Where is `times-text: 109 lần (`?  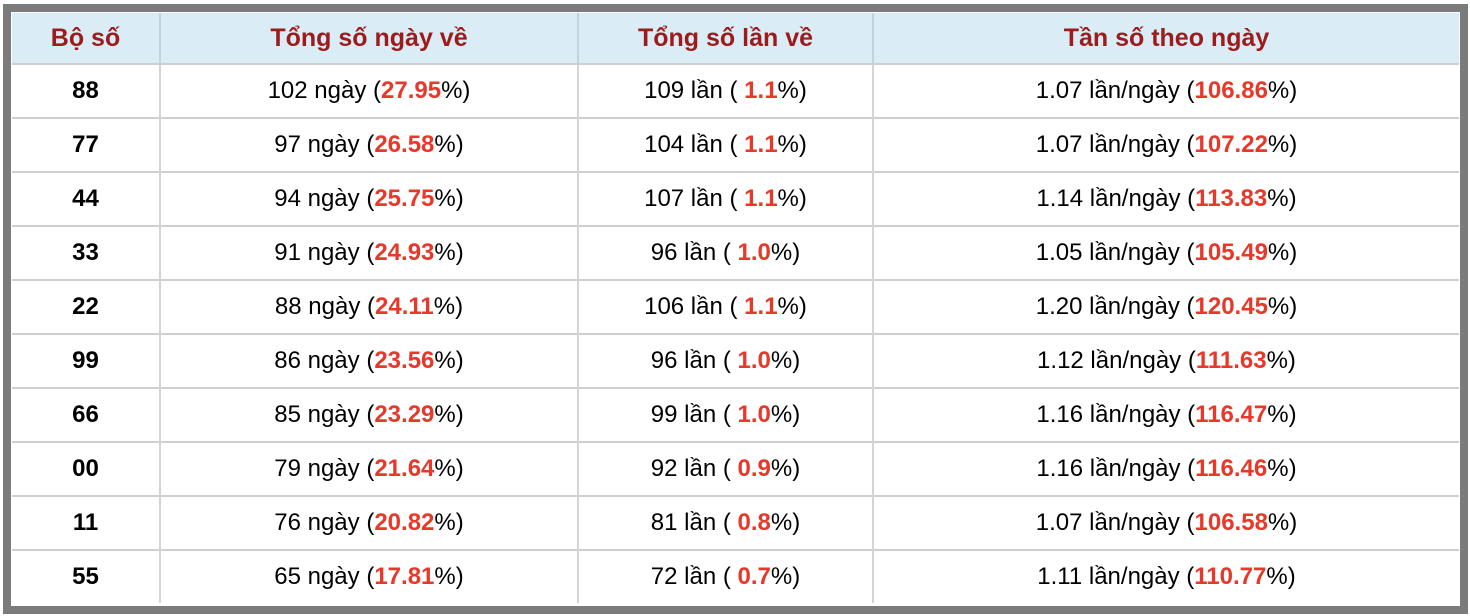 times-text: 109 lần ( is located at coordinates (694, 90).